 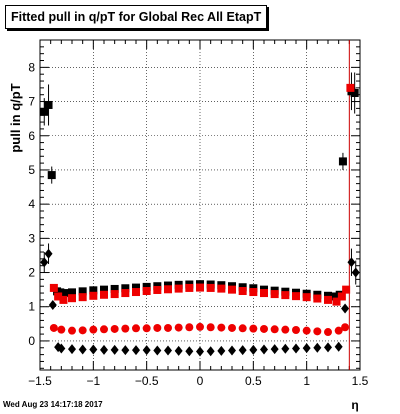 I want to click on x-tick-label: −0.5, so click(x=147, y=381).